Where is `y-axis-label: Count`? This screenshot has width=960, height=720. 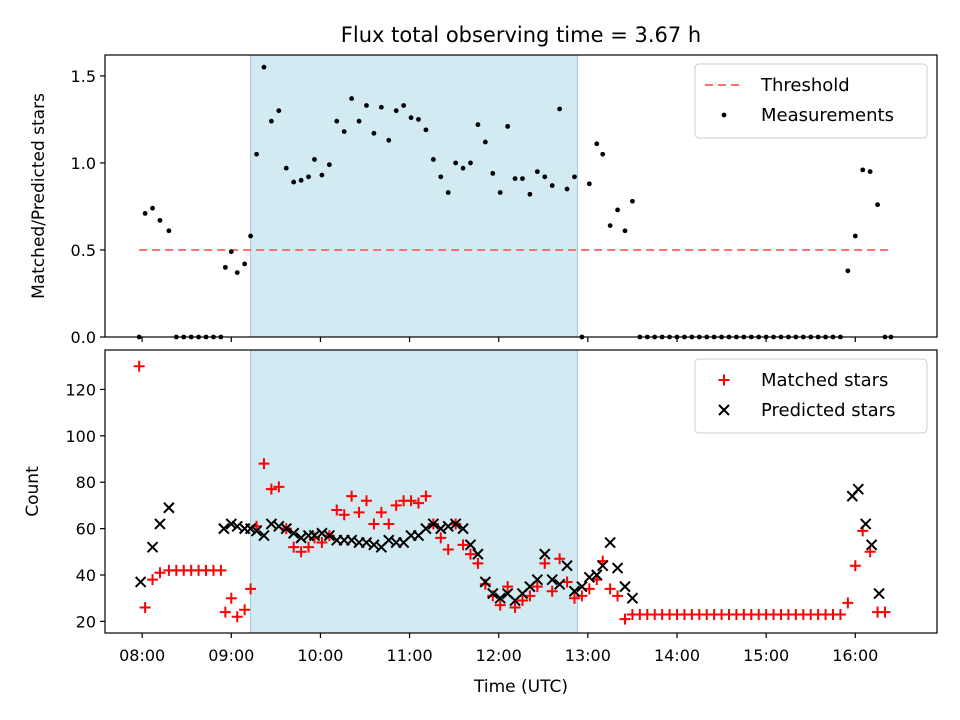 y-axis-label: Count is located at coordinates (33, 491).